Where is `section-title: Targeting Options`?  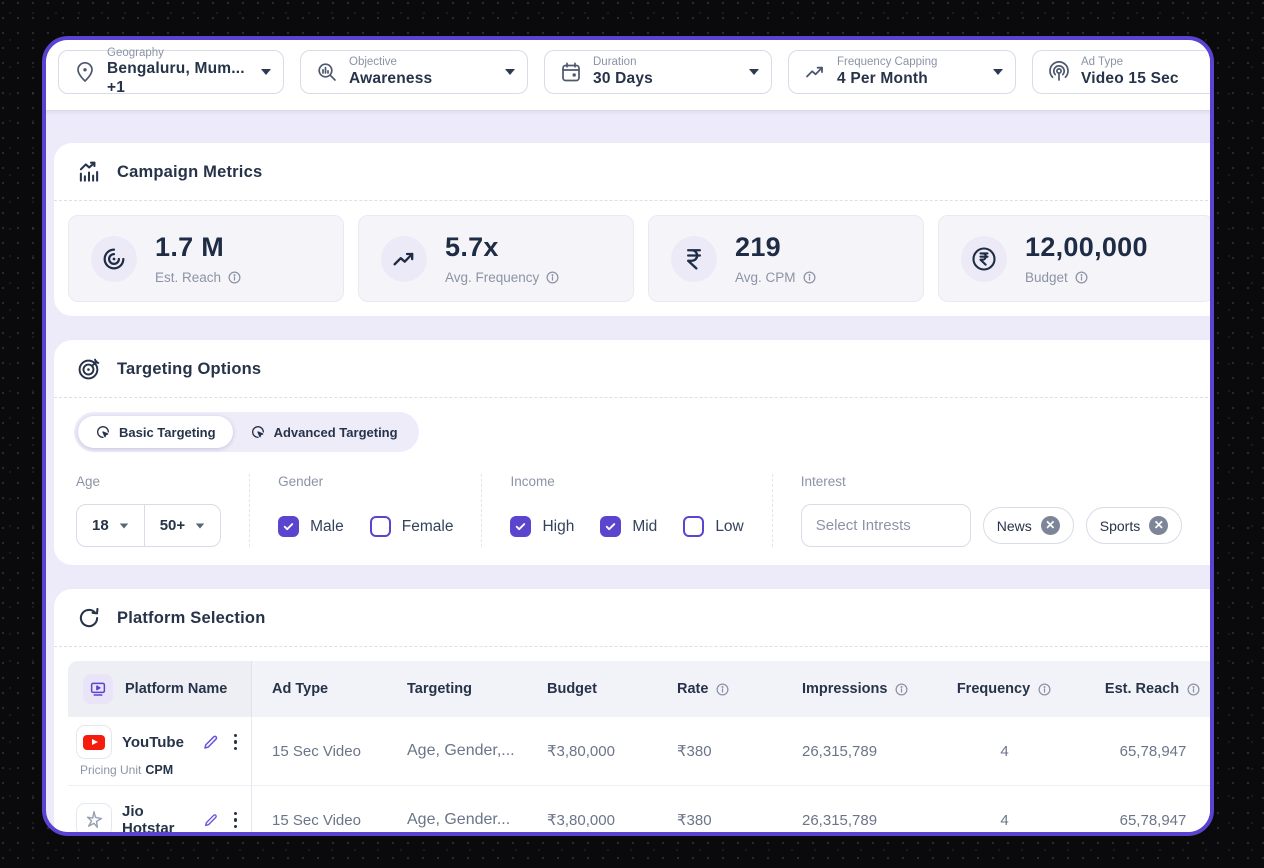
section-title: Targeting Options is located at coordinates (189, 368).